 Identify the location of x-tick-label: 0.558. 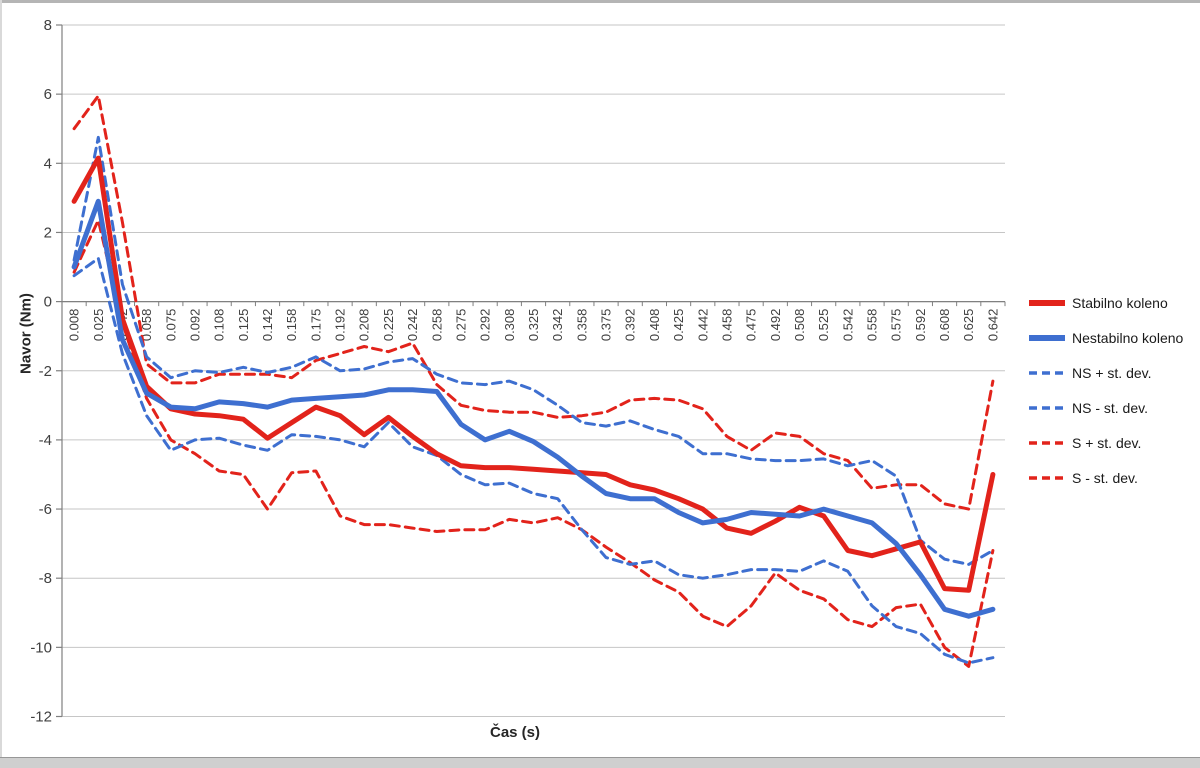
(872, 325).